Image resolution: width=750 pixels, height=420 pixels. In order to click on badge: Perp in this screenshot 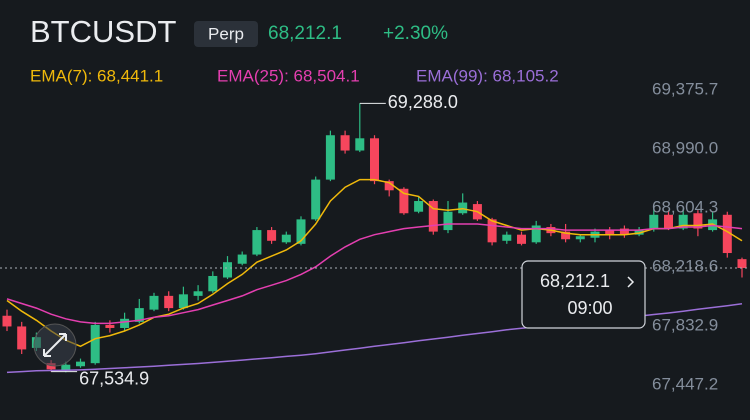, I will do `click(226, 33)`.